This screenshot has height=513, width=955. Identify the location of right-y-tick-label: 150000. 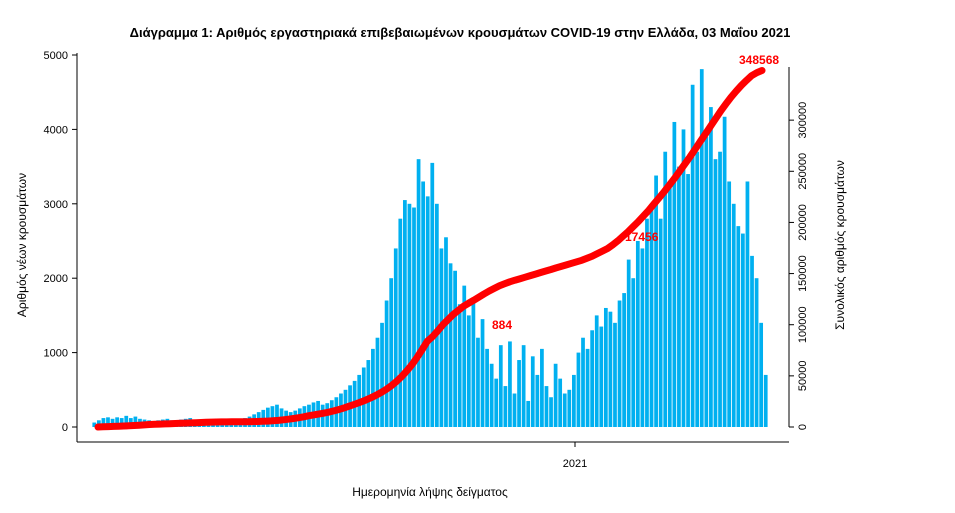
(803, 273).